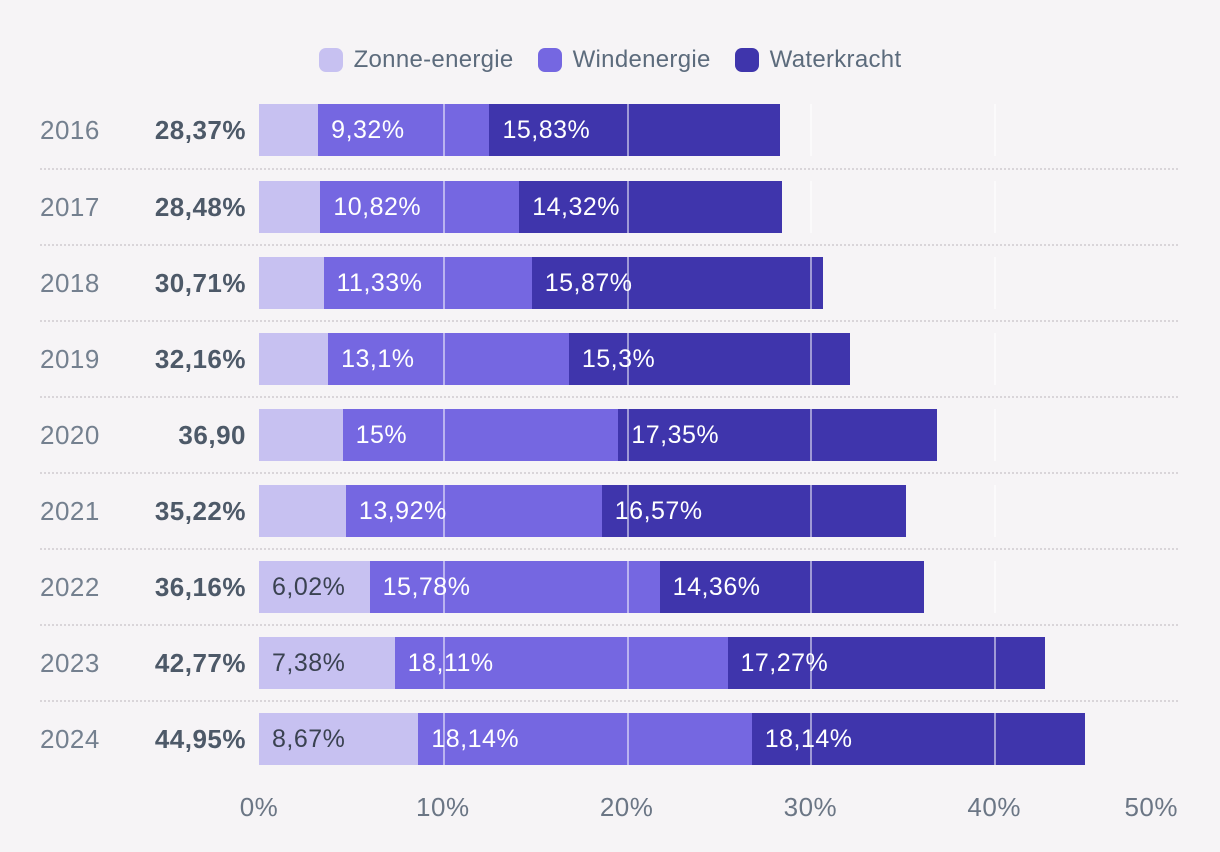 The image size is (1220, 852). Describe the element at coordinates (585, 739) in the screenshot. I see `bar-segment-windenergie: 18,14%` at that location.